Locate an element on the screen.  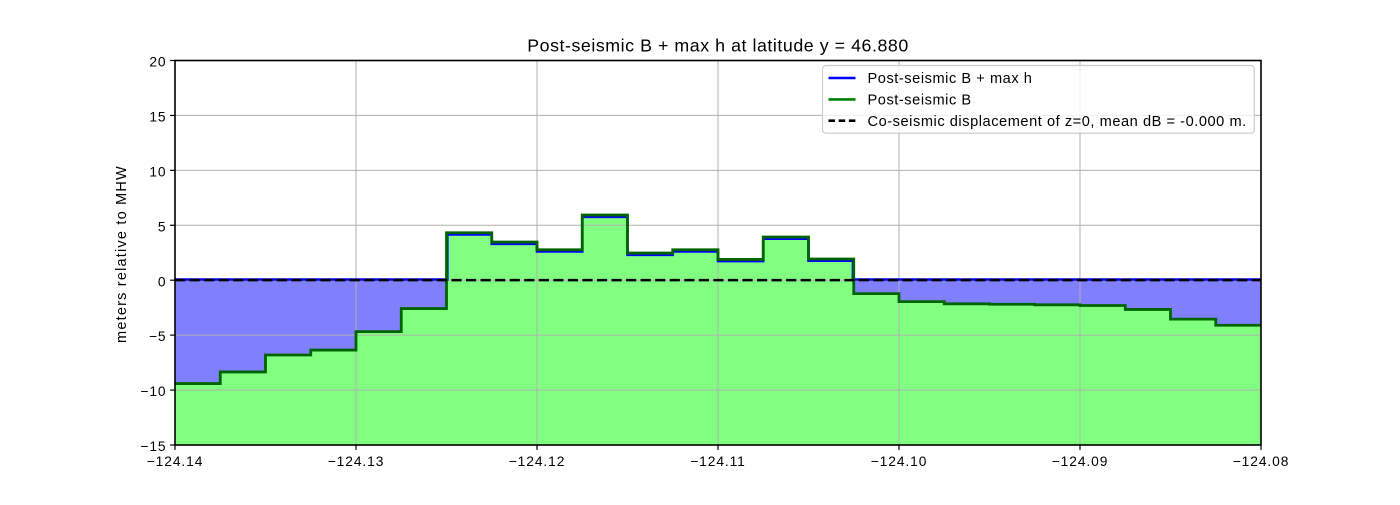
svg-text: Post-seismic B + max h is located at coordinates (950, 79).